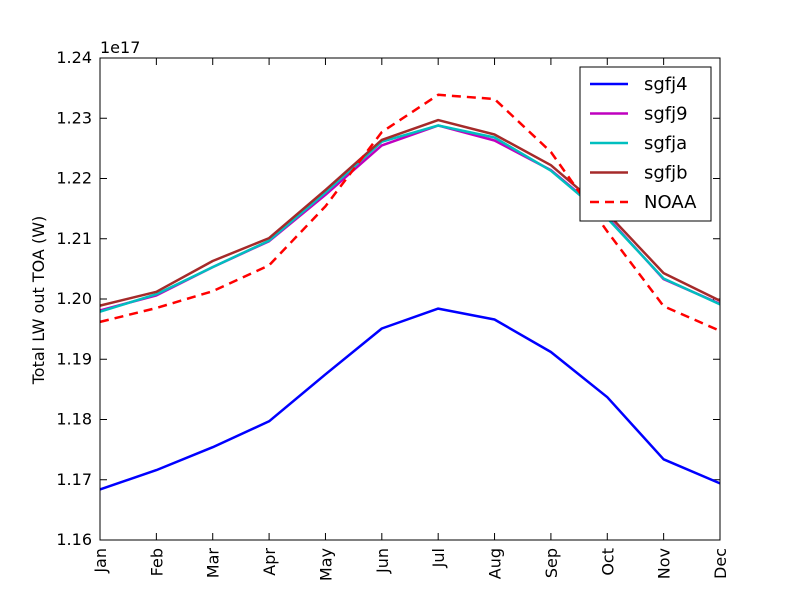 This screenshot has width=800, height=604. Describe the element at coordinates (74, 419) in the screenshot. I see `y-tick-label: 1.18` at that location.